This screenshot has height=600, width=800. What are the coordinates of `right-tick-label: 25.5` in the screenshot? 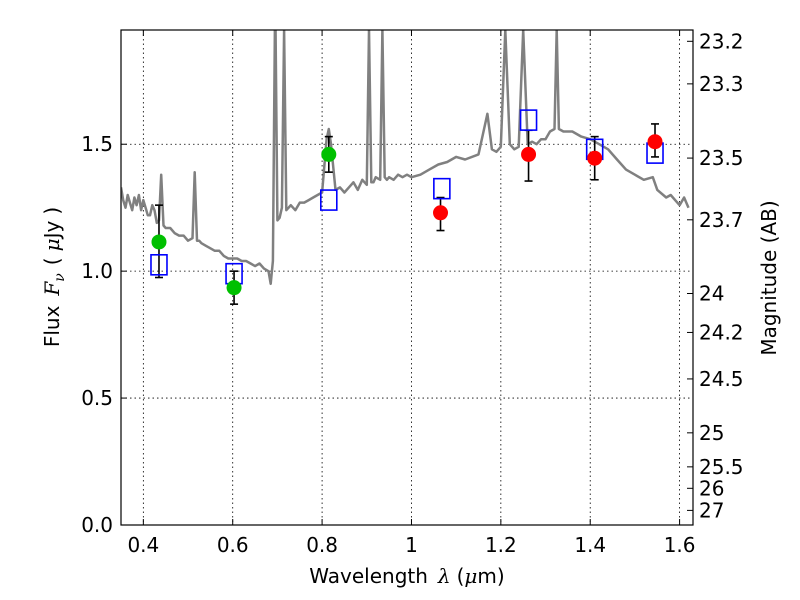 It's located at (721, 467).